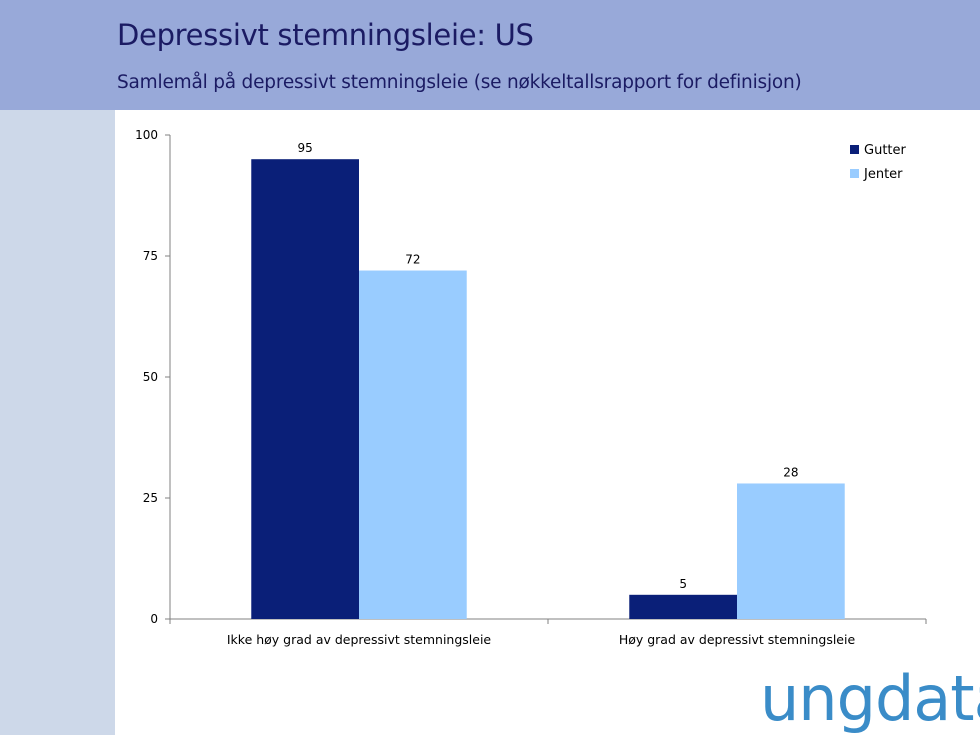 This screenshot has height=735, width=980. I want to click on legend-label: Jenter, so click(883, 174).